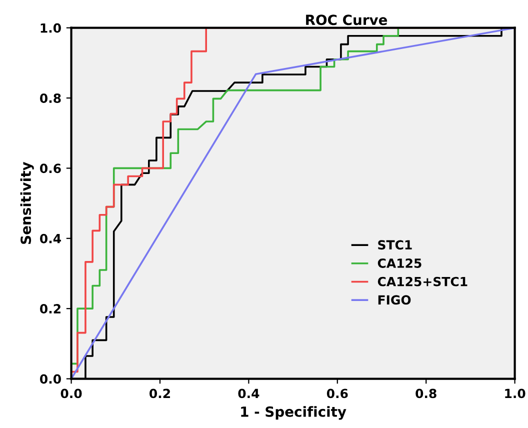 Image resolution: width=528 pixels, height=428 pixels. I want to click on y-tick-label: 0.2, so click(50, 309).